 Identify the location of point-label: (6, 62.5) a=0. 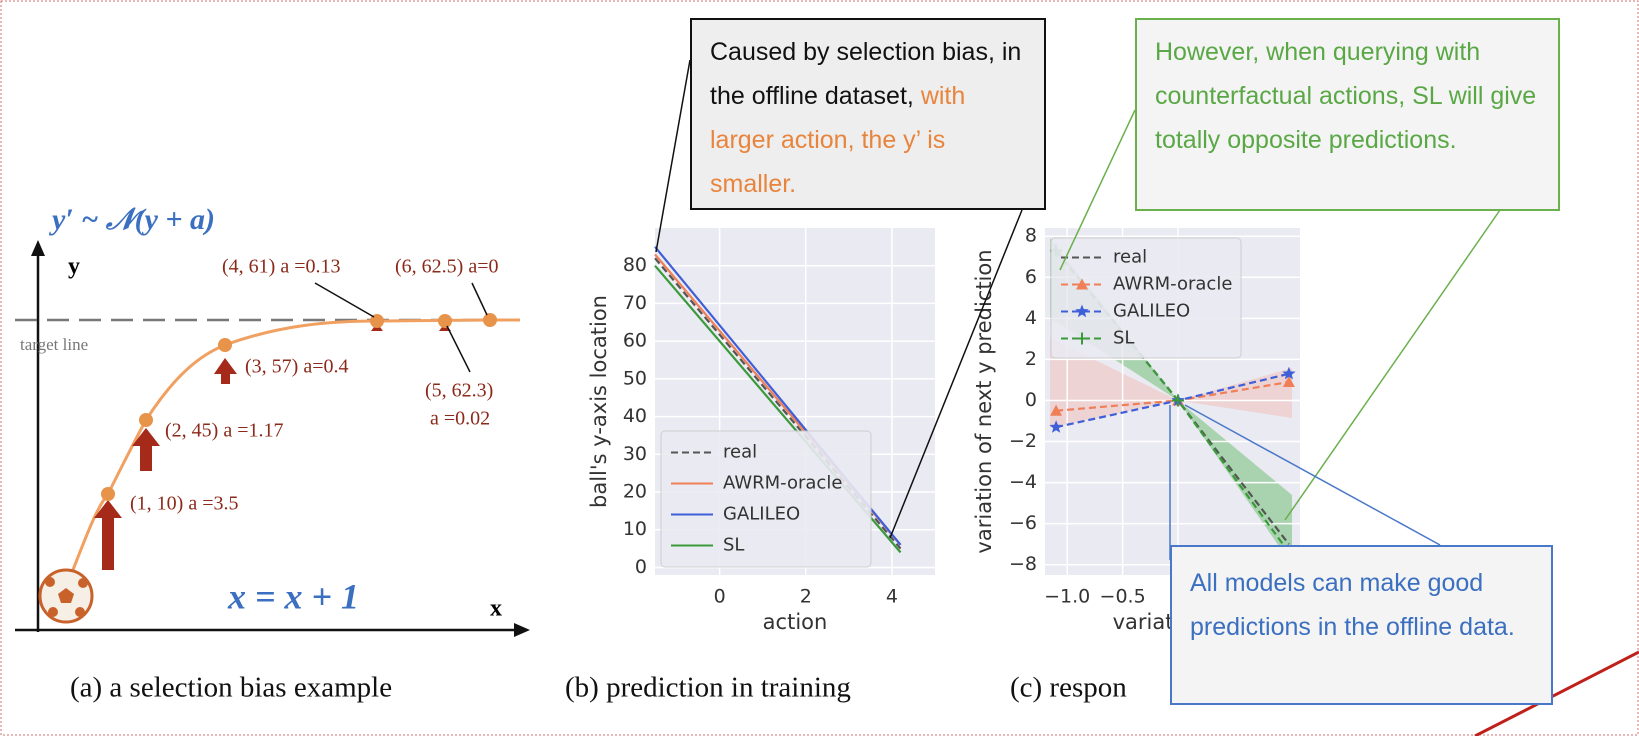
(446, 267).